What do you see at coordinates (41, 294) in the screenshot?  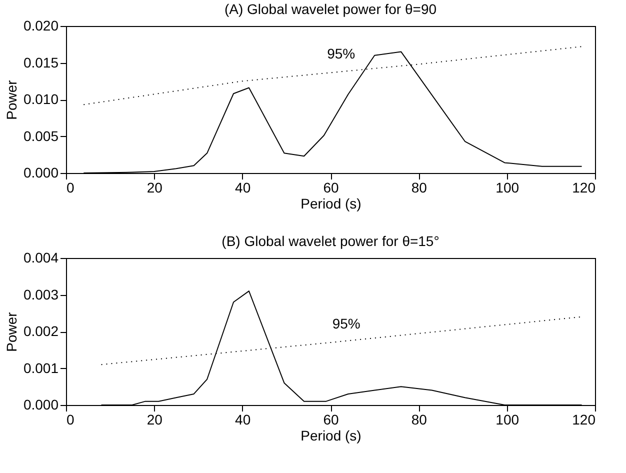 I see `y-tick-label: 0.003` at bounding box center [41, 294].